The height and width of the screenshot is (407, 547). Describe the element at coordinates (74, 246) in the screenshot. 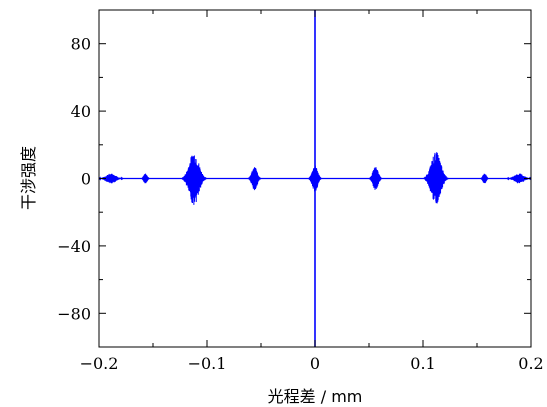

I see `y-tick-label: −40` at that location.